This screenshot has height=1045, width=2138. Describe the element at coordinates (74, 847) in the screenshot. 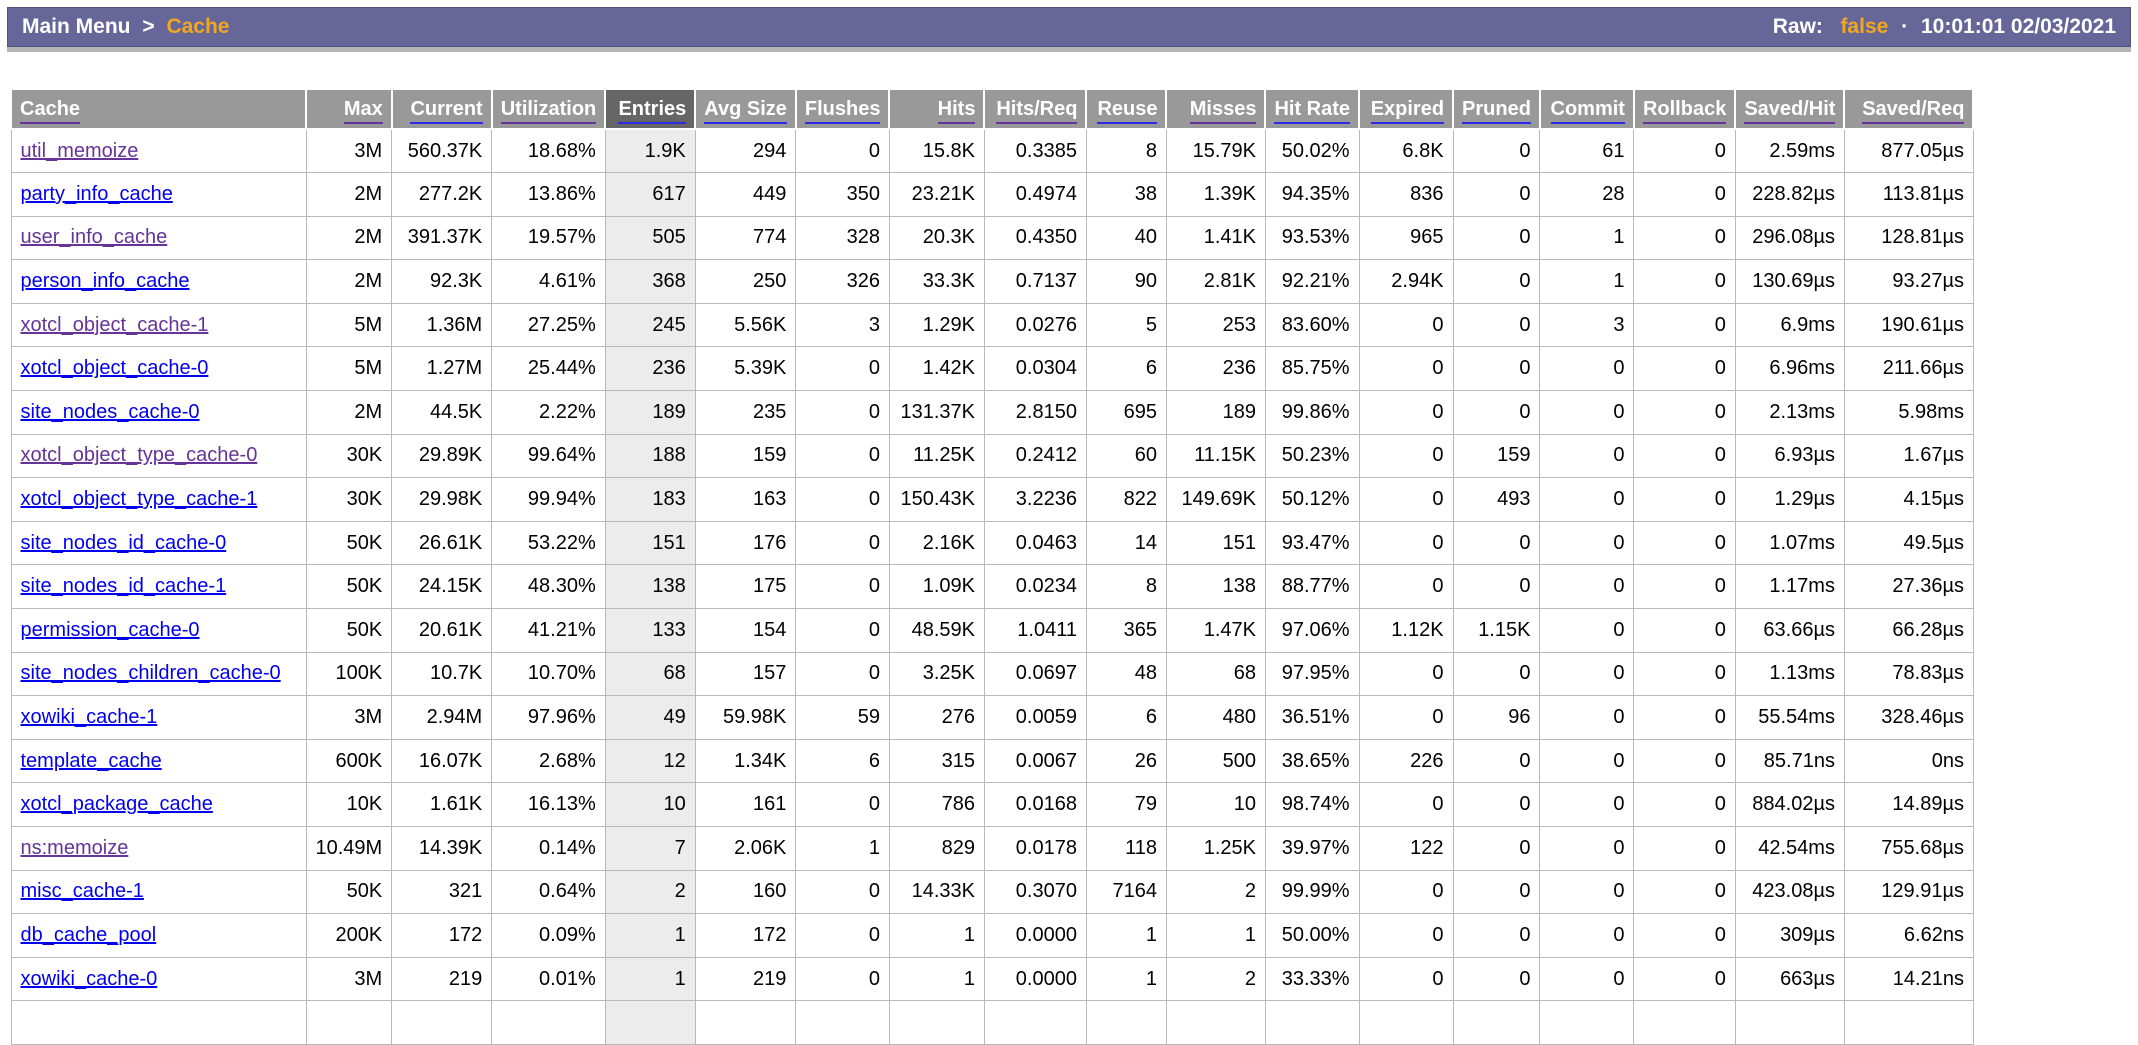

I see `cache-link: ns:memoize` at that location.